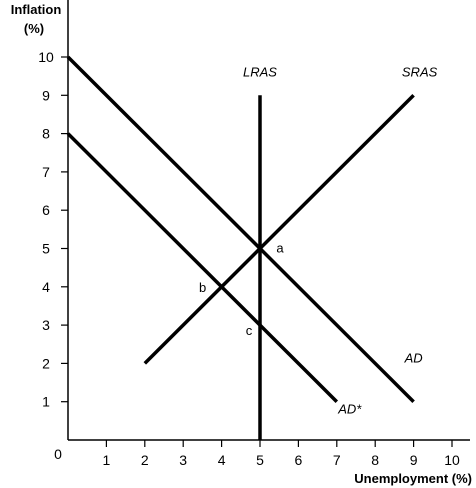 The width and height of the screenshot is (476, 488). Describe the element at coordinates (299, 460) in the screenshot. I see `x-tick-label-6: 6` at that location.